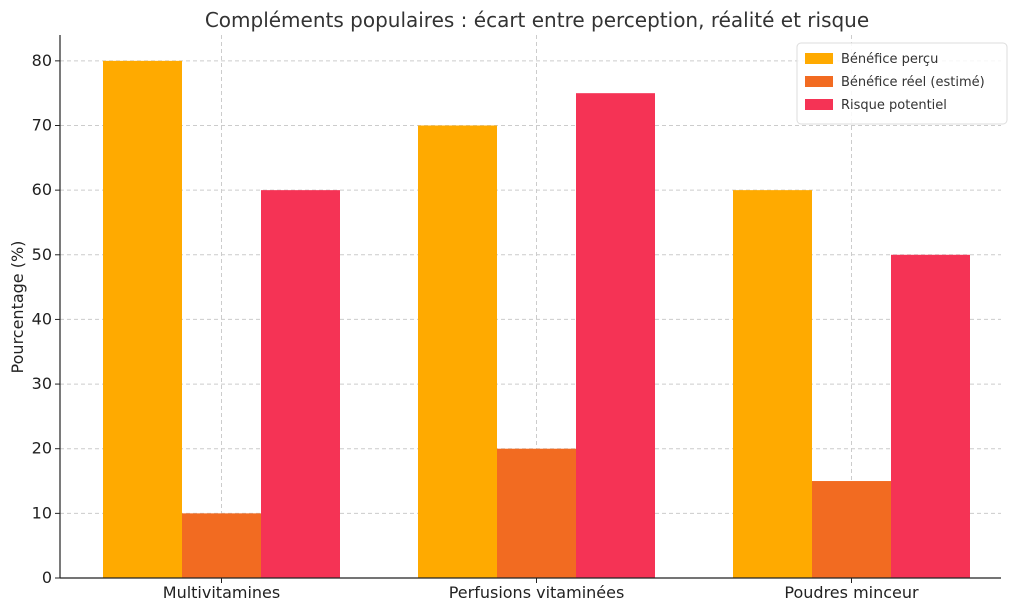 This screenshot has width=1024, height=611. Describe the element at coordinates (47, 577) in the screenshot. I see `y-tick-label: 0` at that location.